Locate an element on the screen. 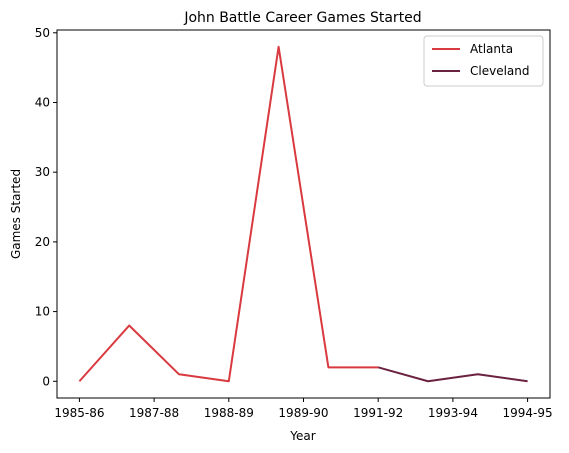 The image size is (569, 453). x-tick-label: 1993-94 is located at coordinates (453, 413).